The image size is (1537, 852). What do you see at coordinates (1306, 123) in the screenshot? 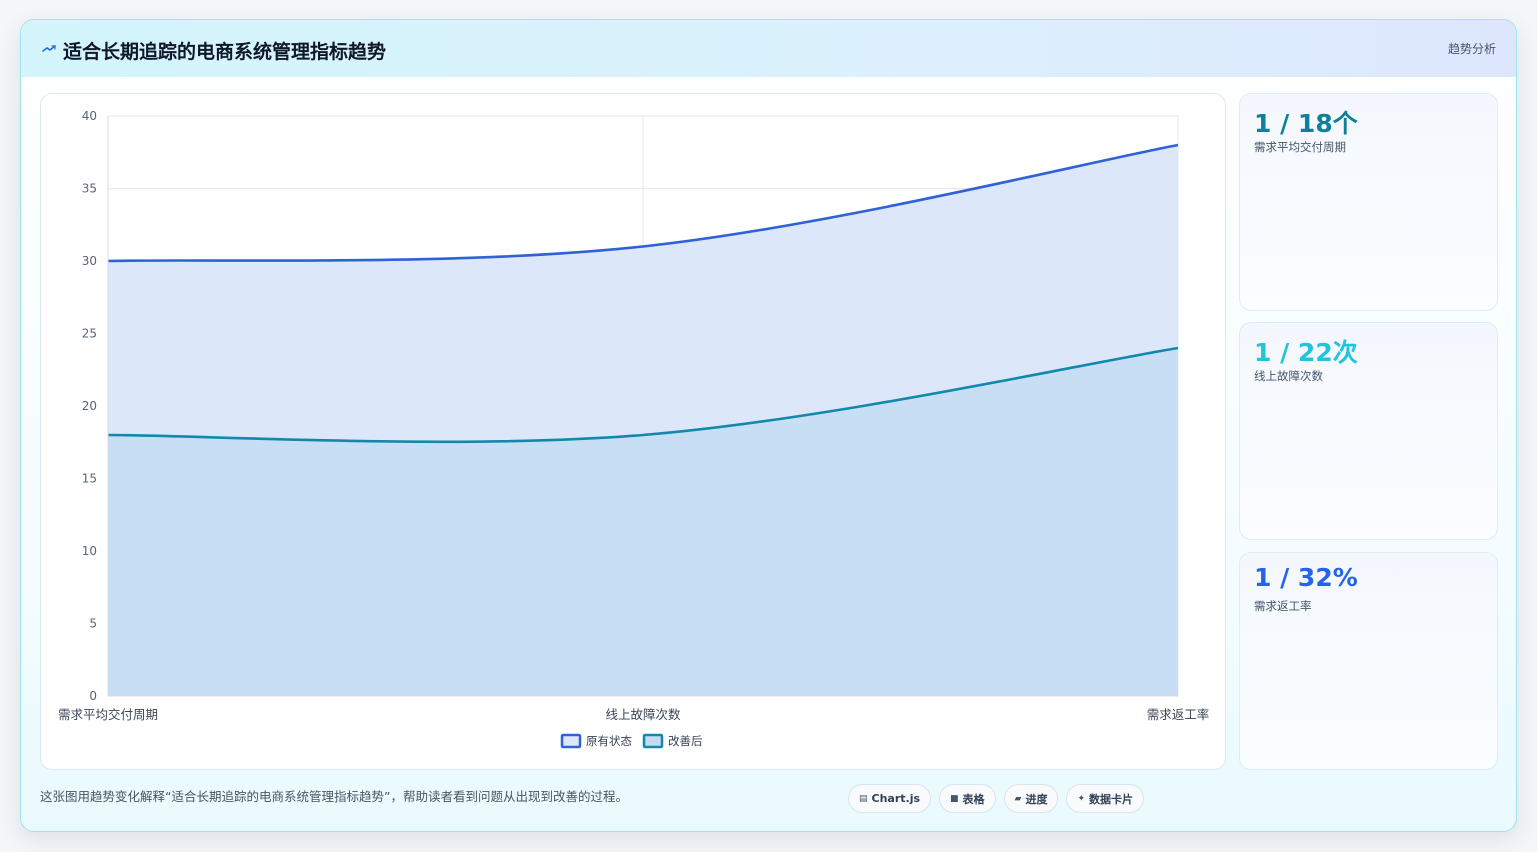
I see `stat-value: 1 / 18个` at bounding box center [1306, 123].